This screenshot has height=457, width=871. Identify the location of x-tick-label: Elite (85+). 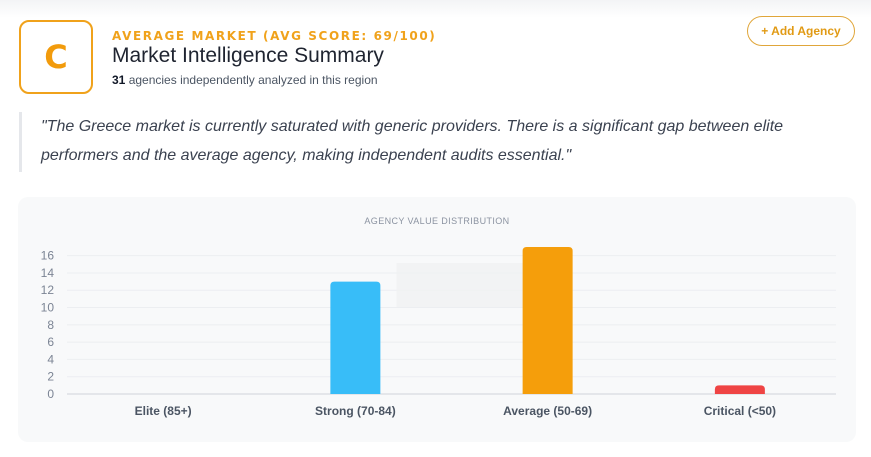
(163, 411).